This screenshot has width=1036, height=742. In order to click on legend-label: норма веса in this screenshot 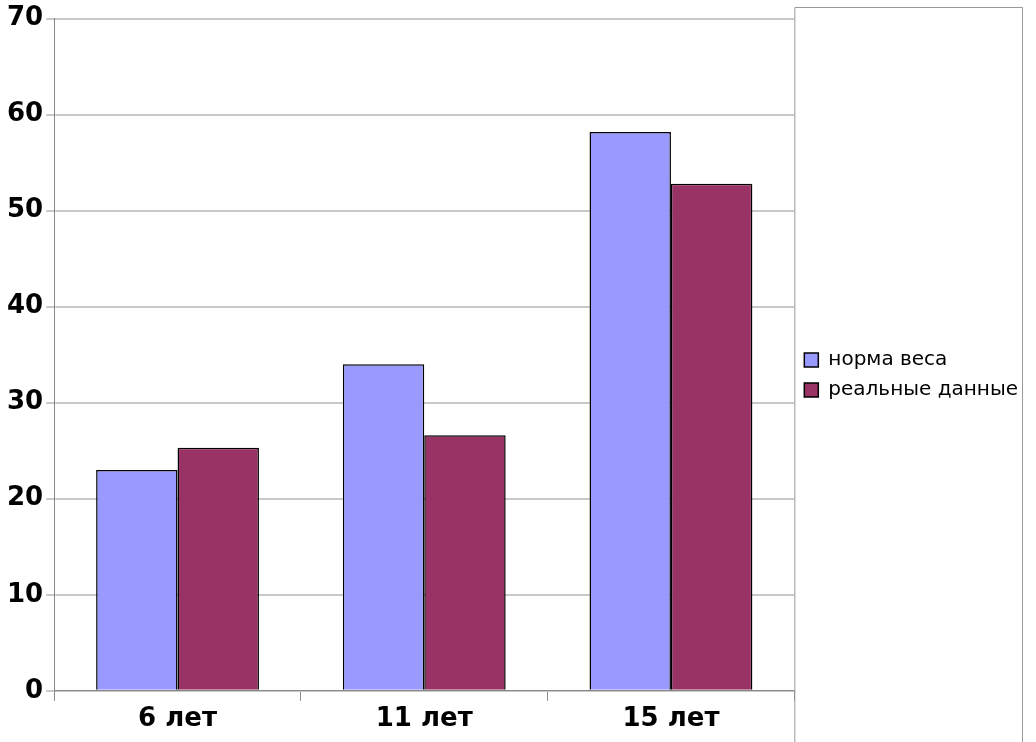, I will do `click(888, 358)`.